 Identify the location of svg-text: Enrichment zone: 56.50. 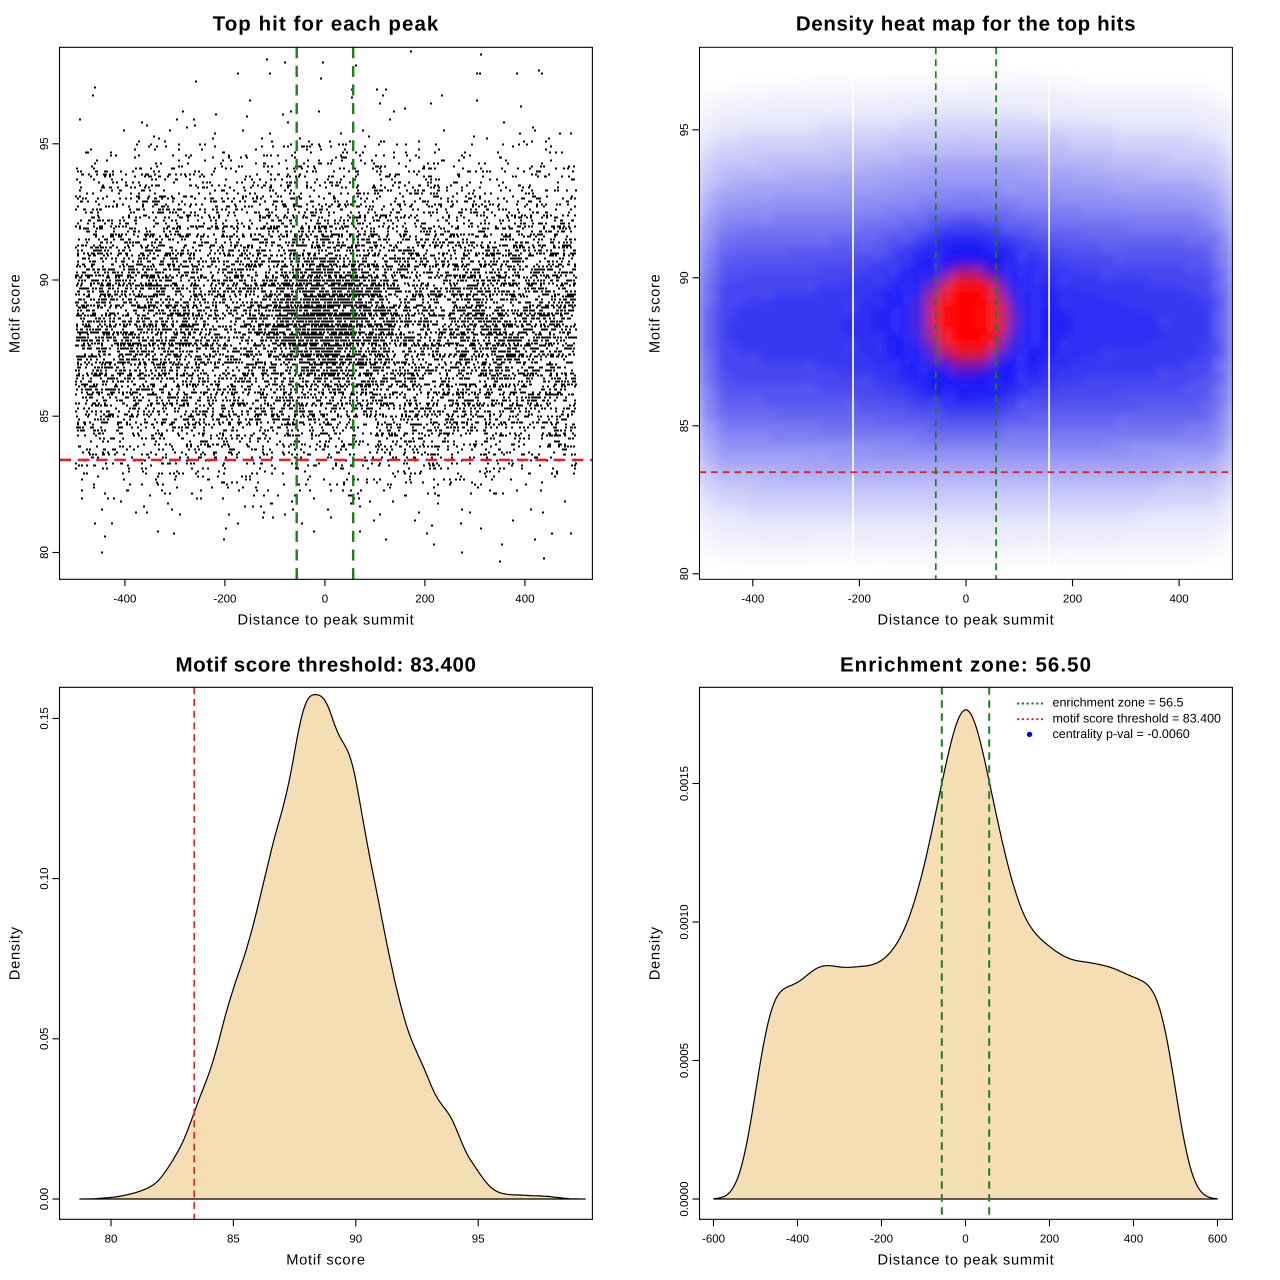
(966, 665).